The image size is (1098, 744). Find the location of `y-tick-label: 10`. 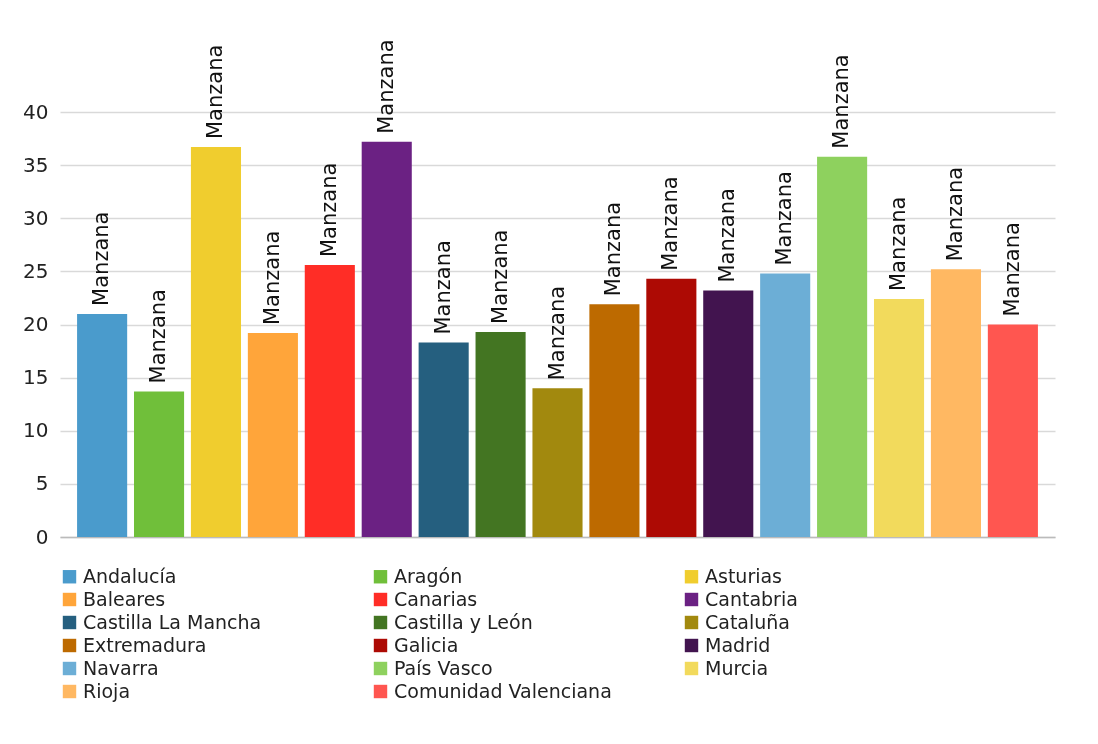

y-tick-label: 10 is located at coordinates (36, 430).